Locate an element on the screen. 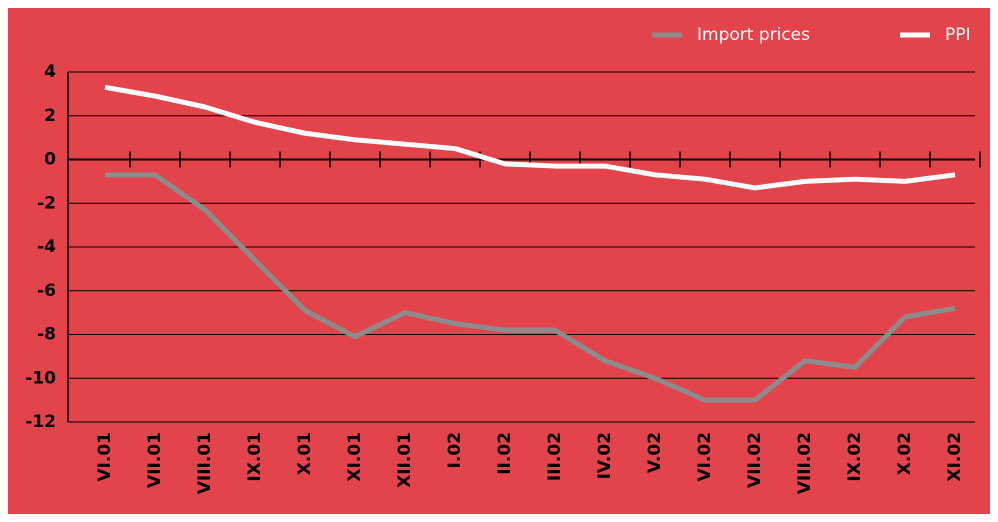 This screenshot has height=522, width=998. x-tick-label: VII.02 is located at coordinates (755, 460).